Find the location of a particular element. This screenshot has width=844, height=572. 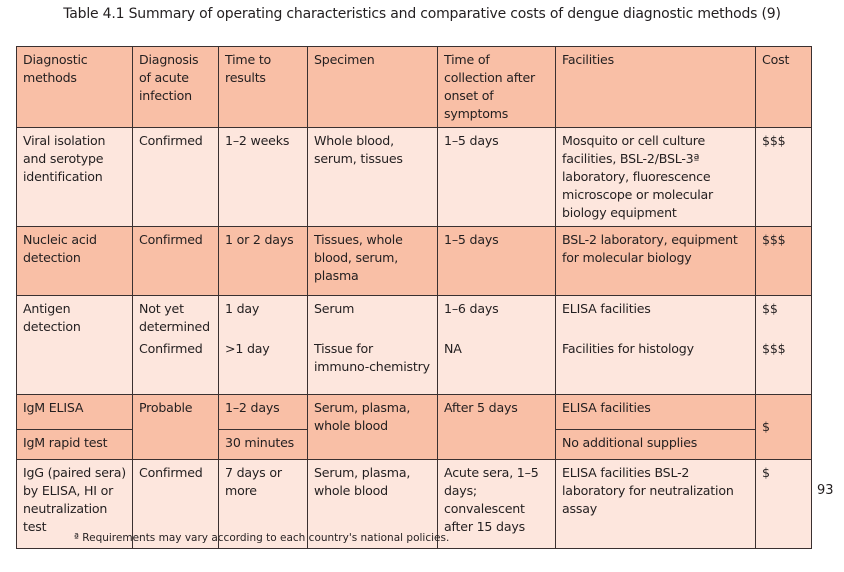

collection-line: NA is located at coordinates (453, 348).